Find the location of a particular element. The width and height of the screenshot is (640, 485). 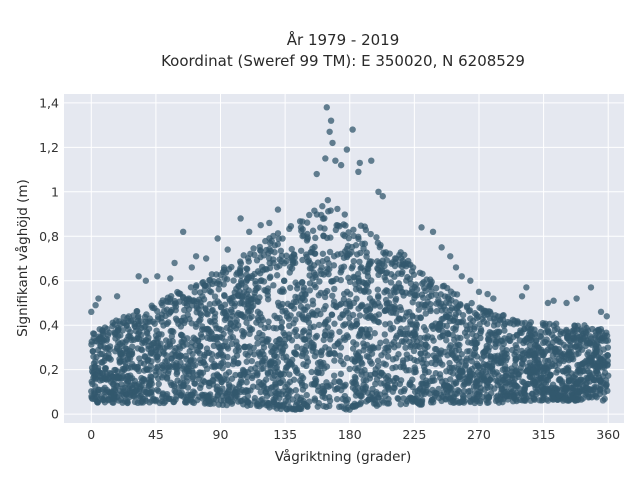

chart-title: År 1979 - 2019 is located at coordinates (343, 39).